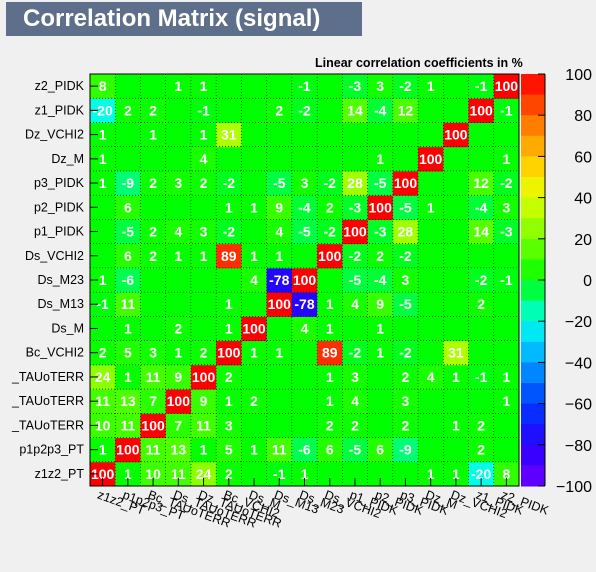 The image size is (596, 572). Describe the element at coordinates (103, 425) in the screenshot. I see `cell-value-label: 10` at that location.